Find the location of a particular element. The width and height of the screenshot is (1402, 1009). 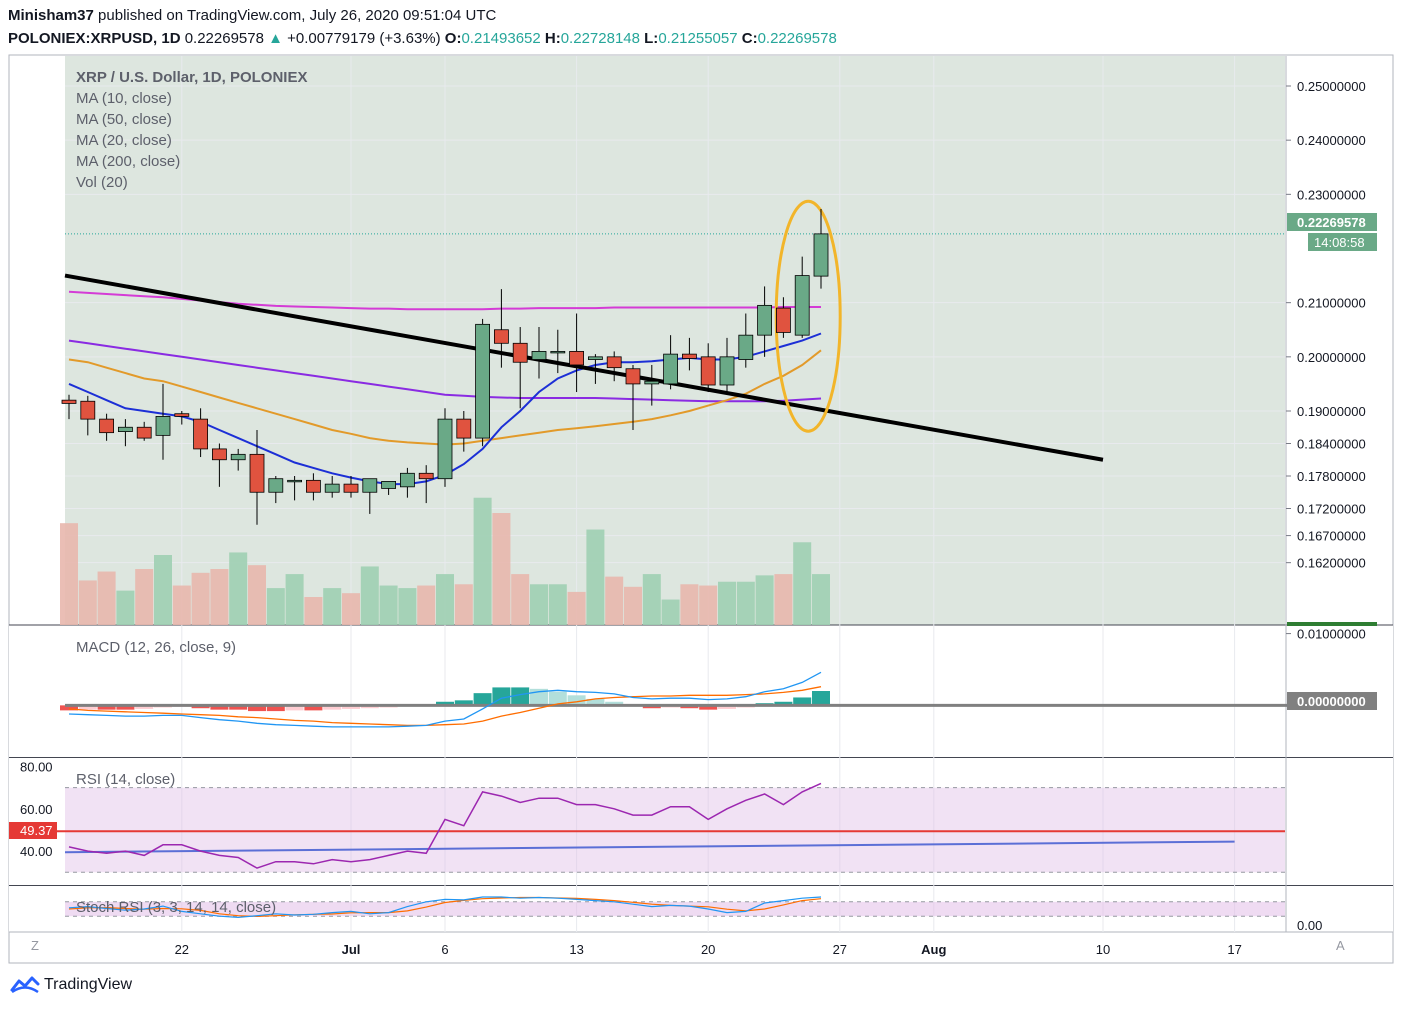

stoch-axis-label: 0.00 is located at coordinates (1309, 925).